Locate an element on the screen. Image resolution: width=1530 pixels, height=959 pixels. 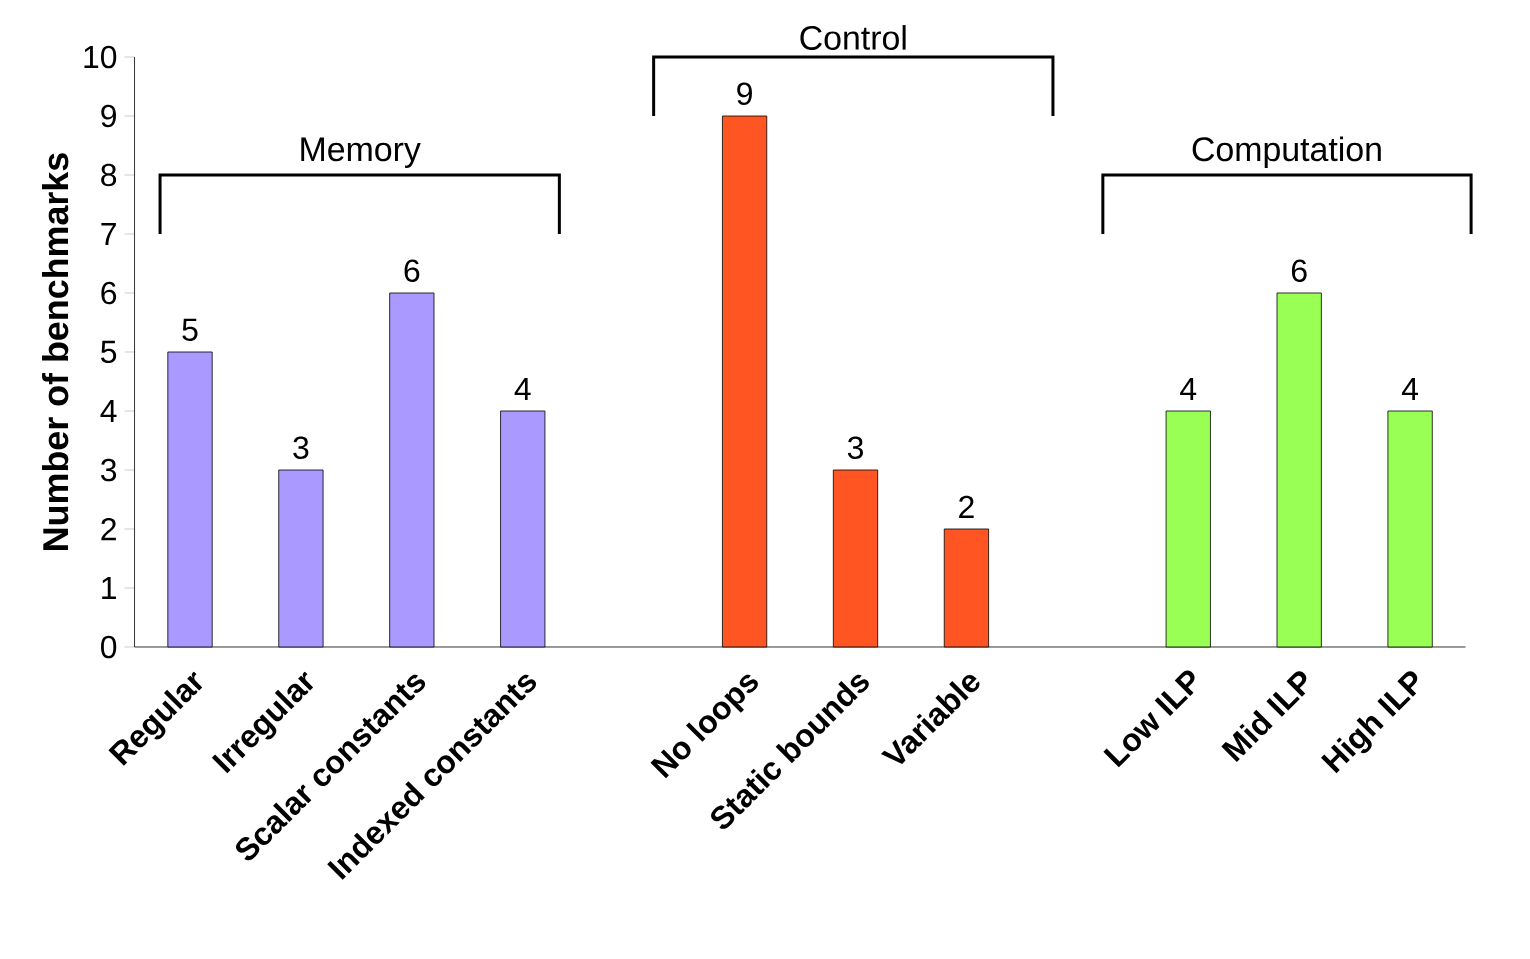
x-tick-label: Mid ILP is located at coordinates (1264, 716).